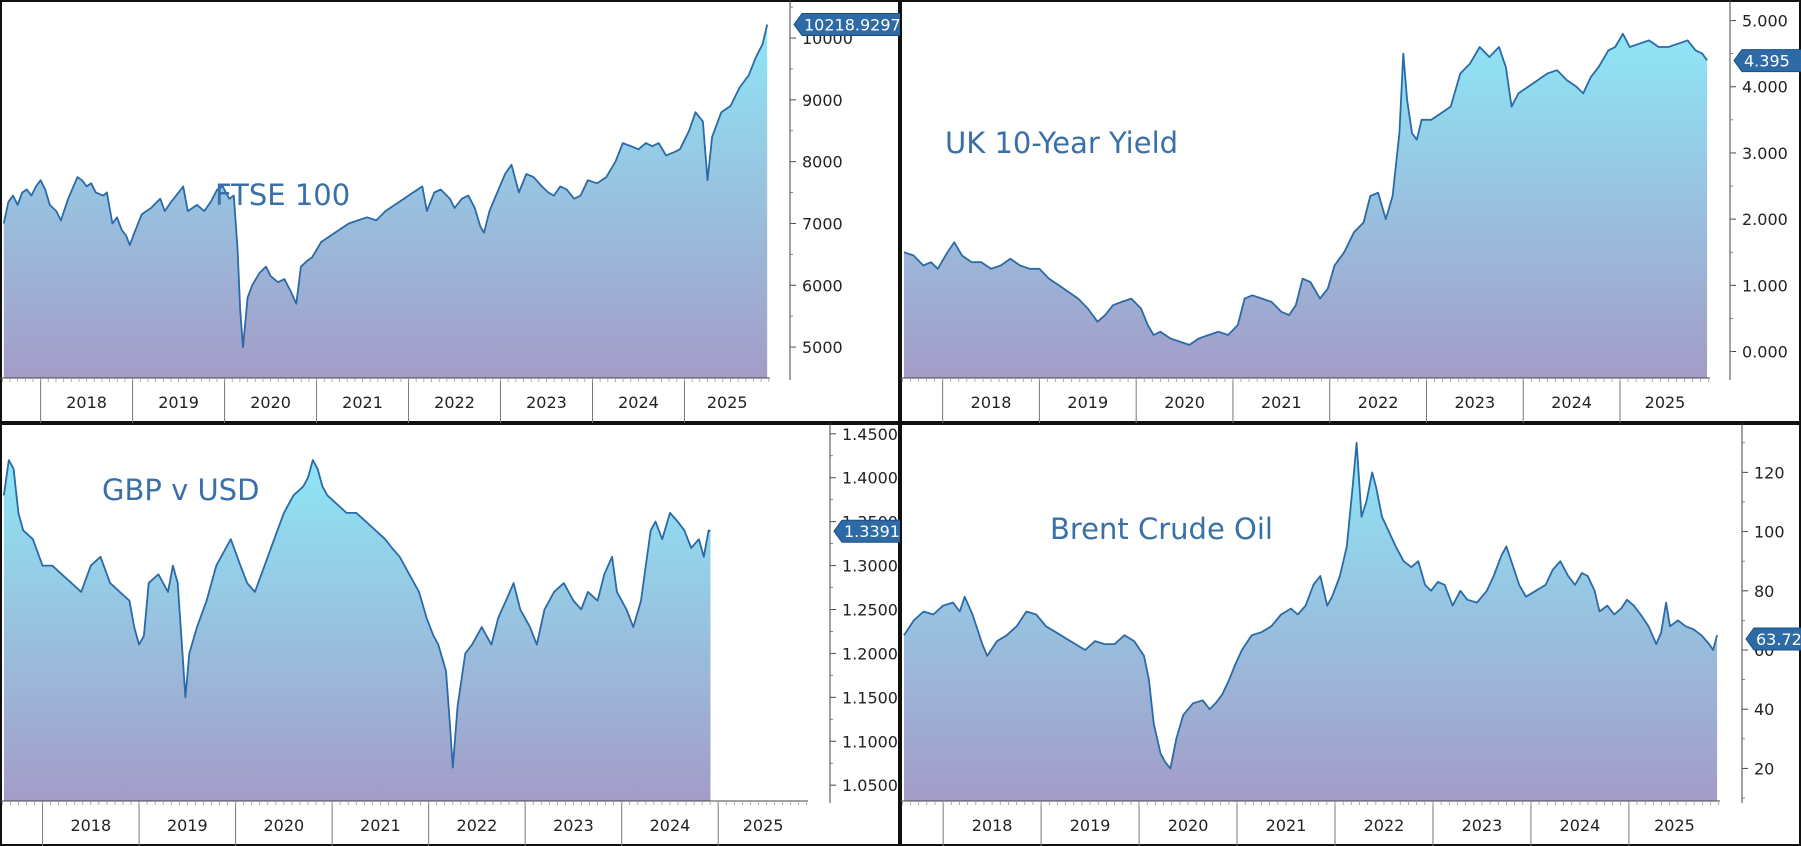 This screenshot has width=1801, height=846. What do you see at coordinates (822, 347) in the screenshot?
I see `ftse-100-y-tick-label: 5000` at bounding box center [822, 347].